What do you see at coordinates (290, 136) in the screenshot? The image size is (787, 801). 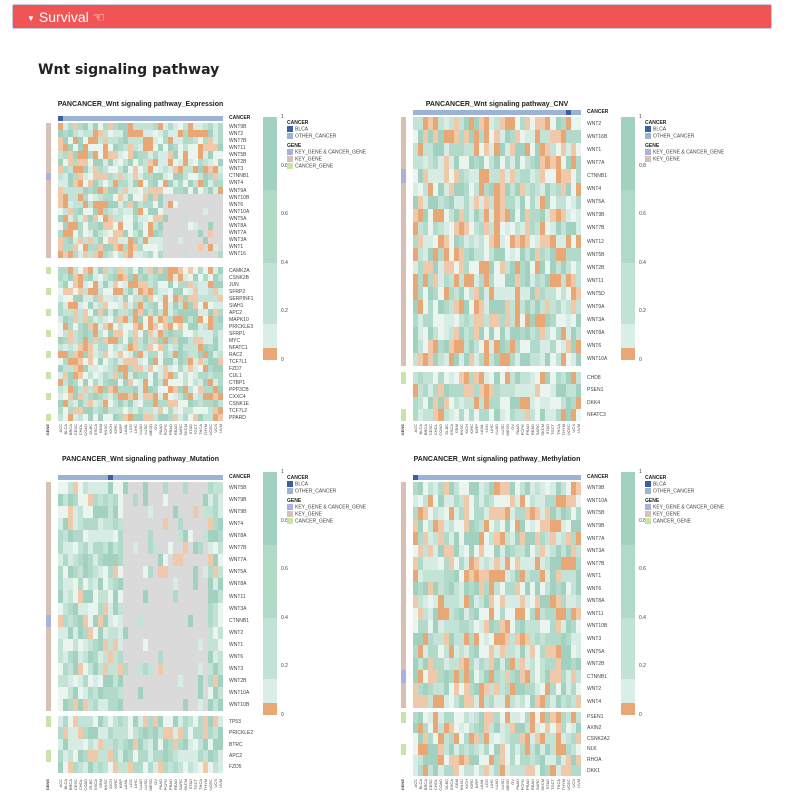 I see `legend-swatch` at bounding box center [290, 136].